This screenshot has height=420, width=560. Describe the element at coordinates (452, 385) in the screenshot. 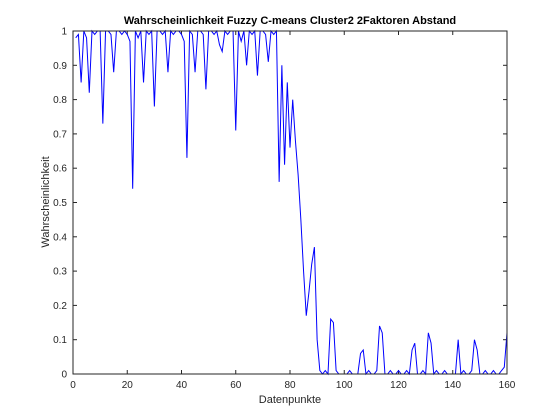

I see `x-tick-label: 140` at that location.